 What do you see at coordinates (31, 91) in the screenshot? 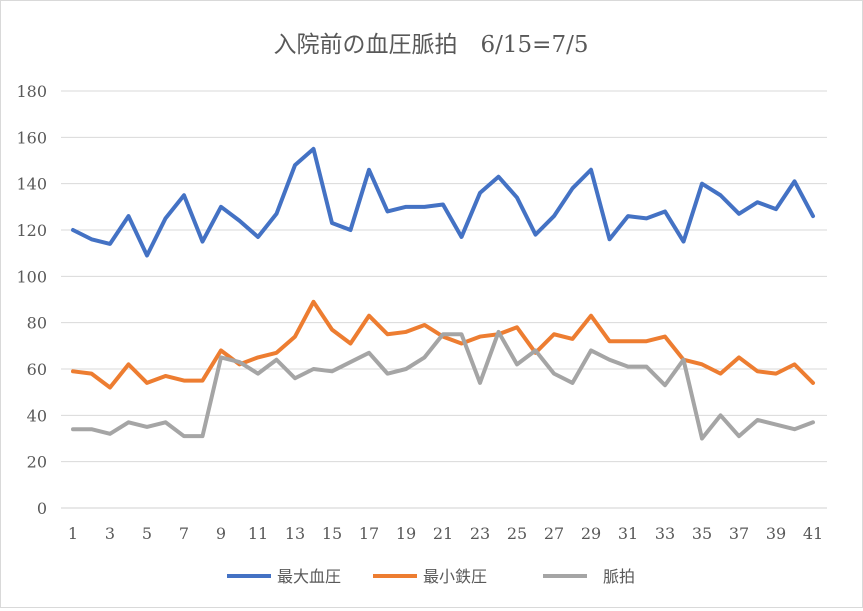
I see `y-tick-label: 180` at bounding box center [31, 91].